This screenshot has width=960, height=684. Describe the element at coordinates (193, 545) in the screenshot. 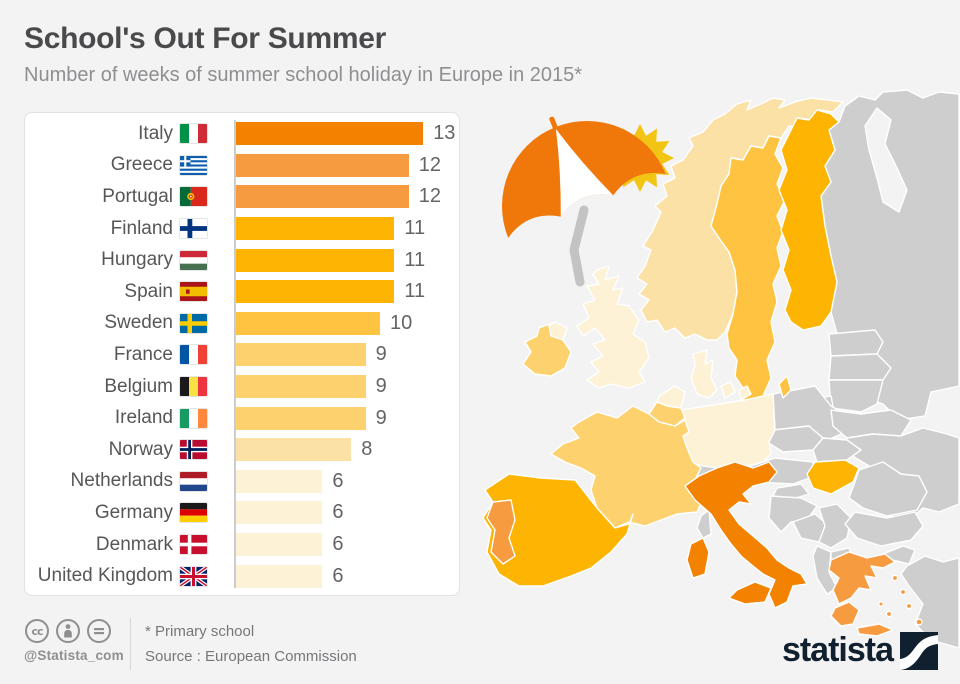

I see `flag-dk-icon` at that location.